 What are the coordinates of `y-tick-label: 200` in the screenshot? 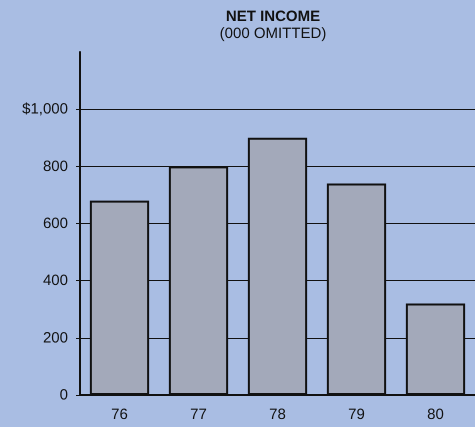 It's located at (55, 337).